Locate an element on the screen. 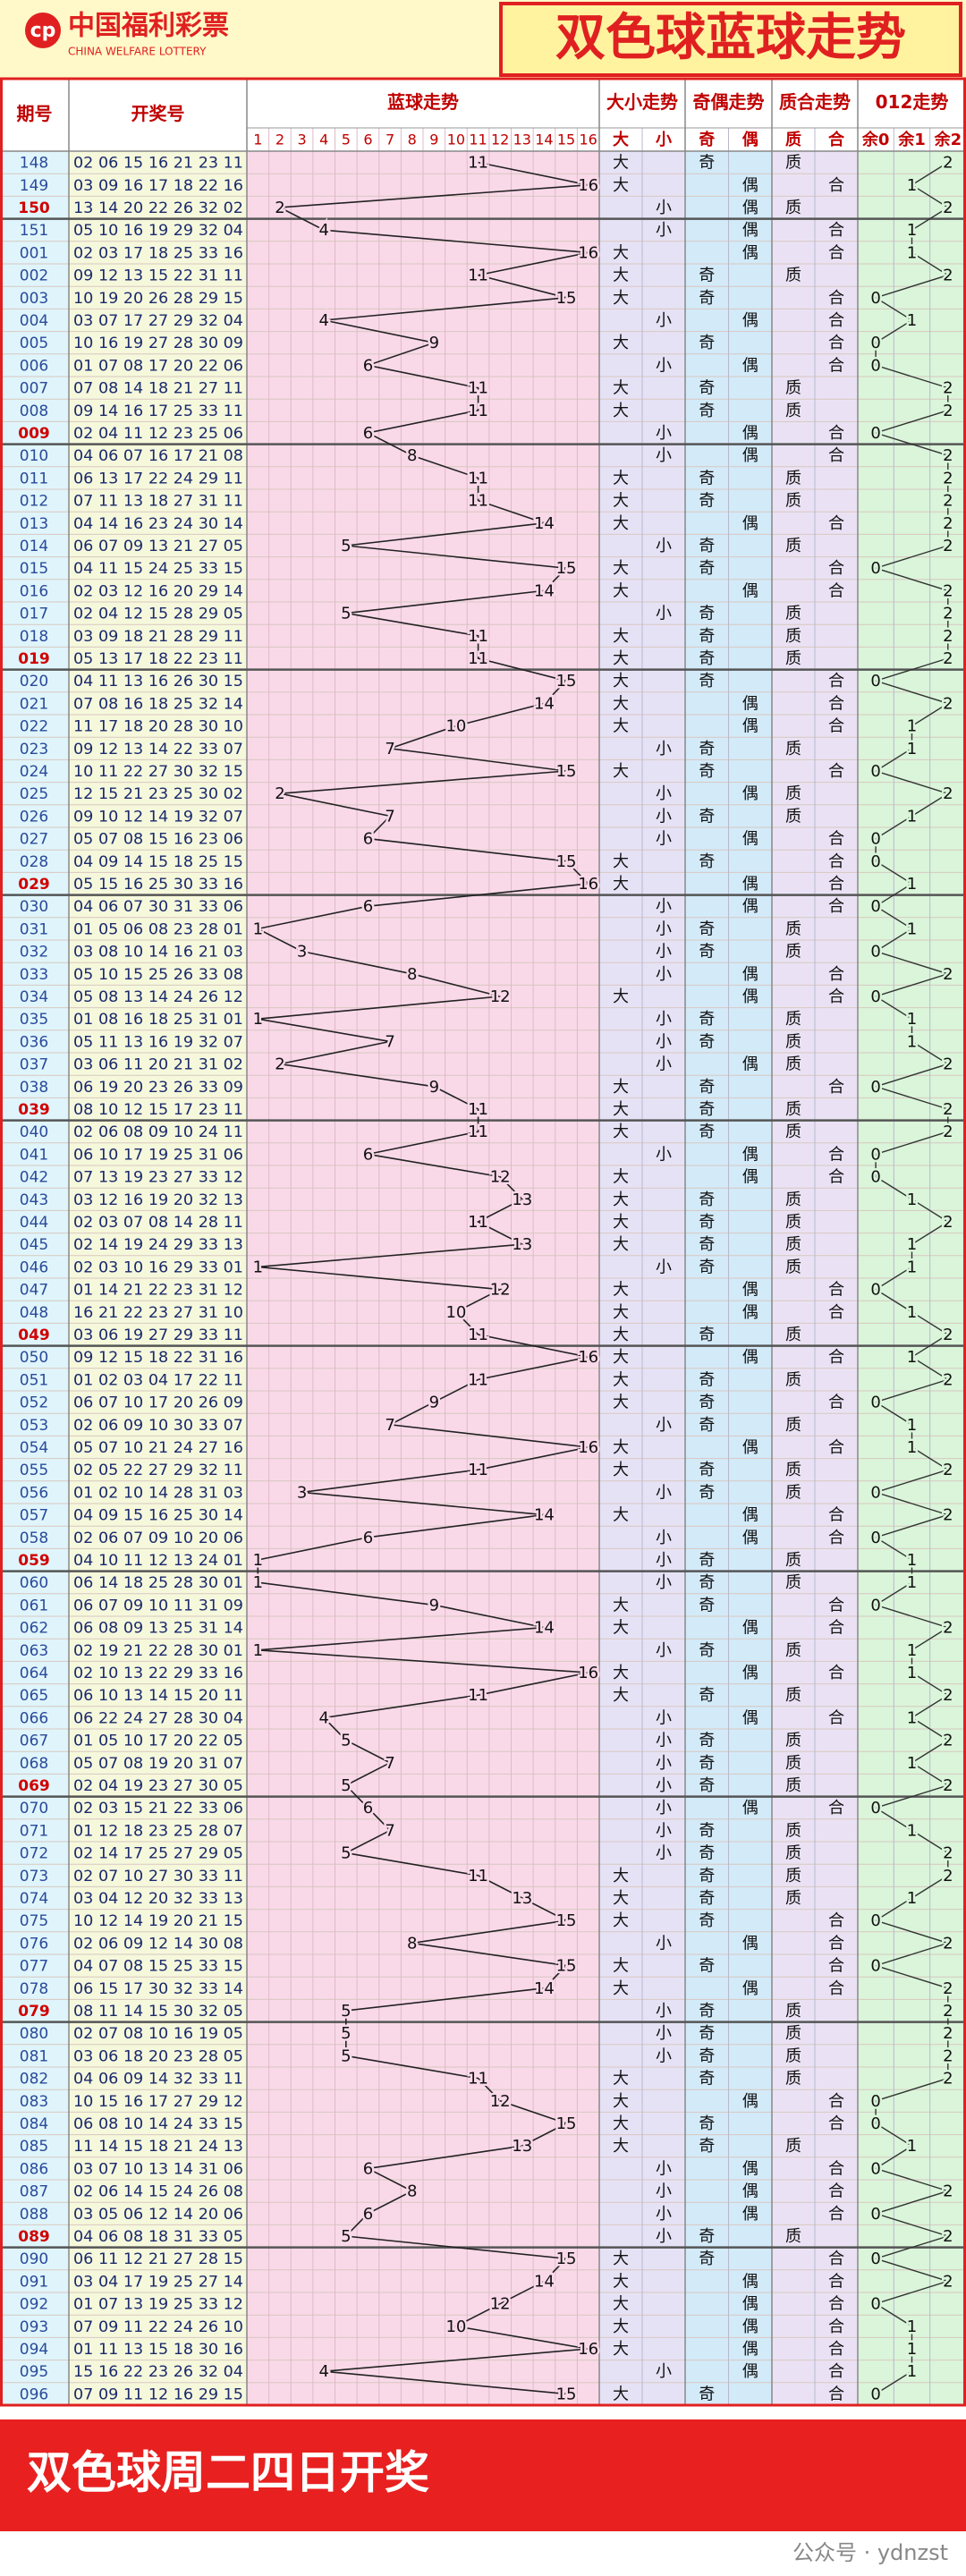  period: 030 is located at coordinates (34, 907).